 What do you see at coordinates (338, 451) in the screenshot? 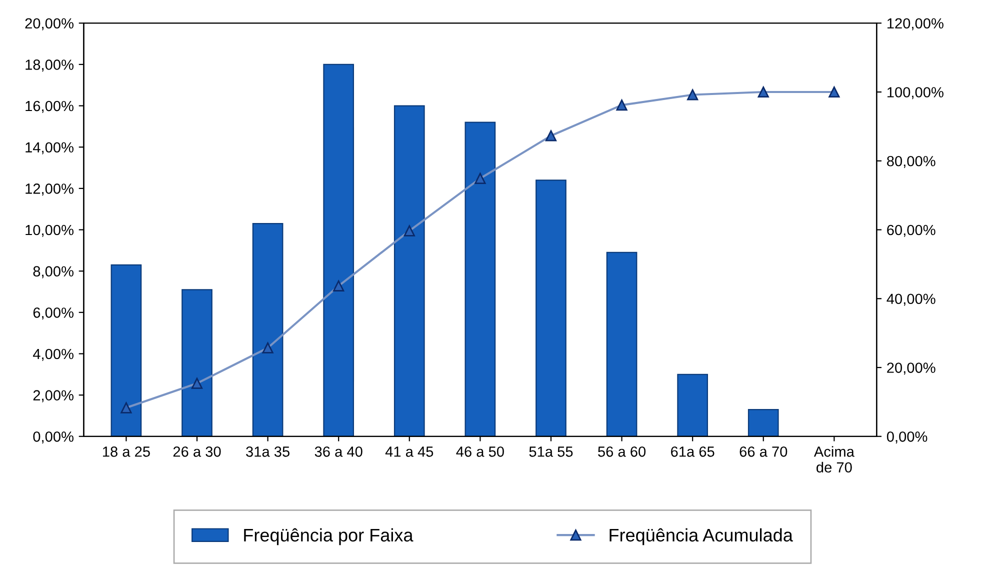
I see `x-tick-label: 36 a 40` at bounding box center [338, 451].